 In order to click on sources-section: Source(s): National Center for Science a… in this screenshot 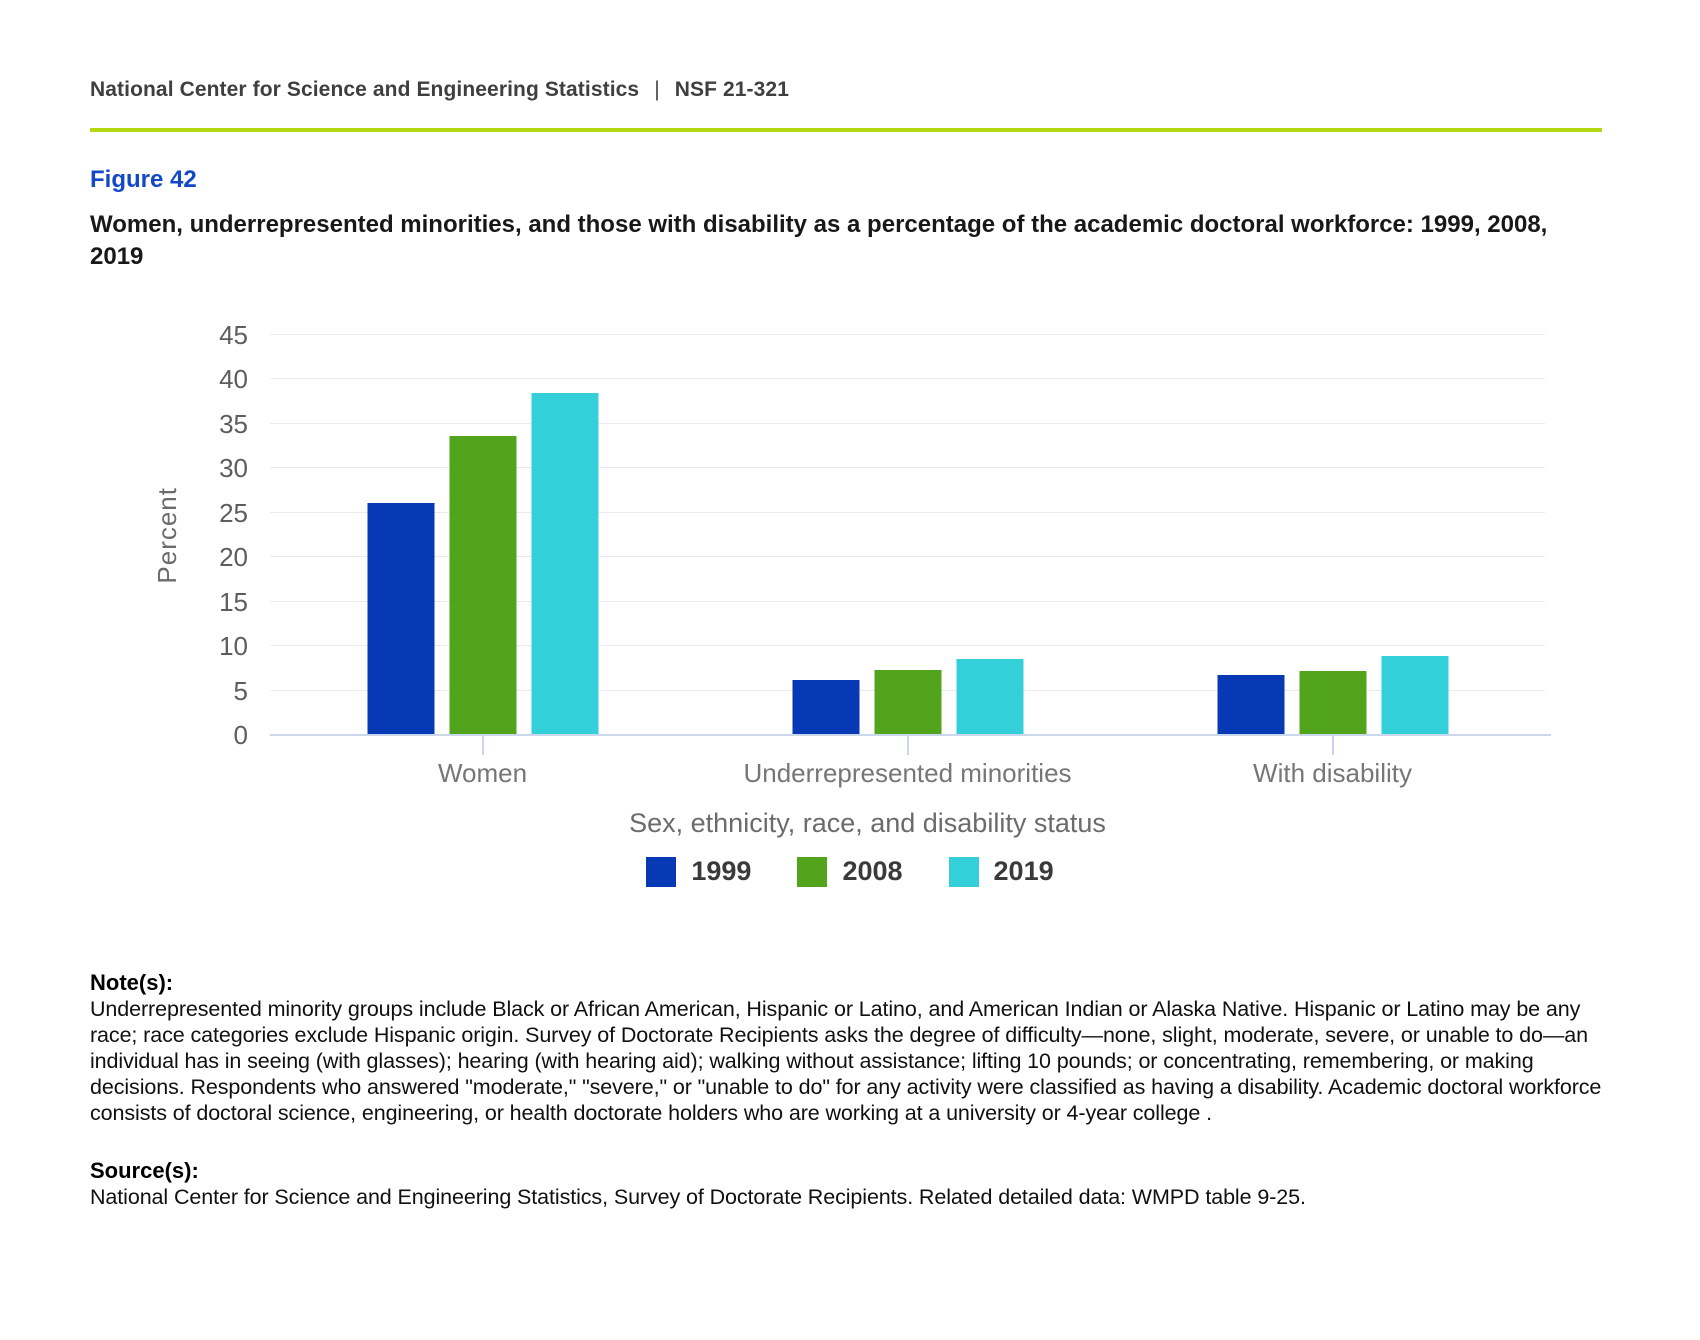, I will do `click(850, 1184)`.